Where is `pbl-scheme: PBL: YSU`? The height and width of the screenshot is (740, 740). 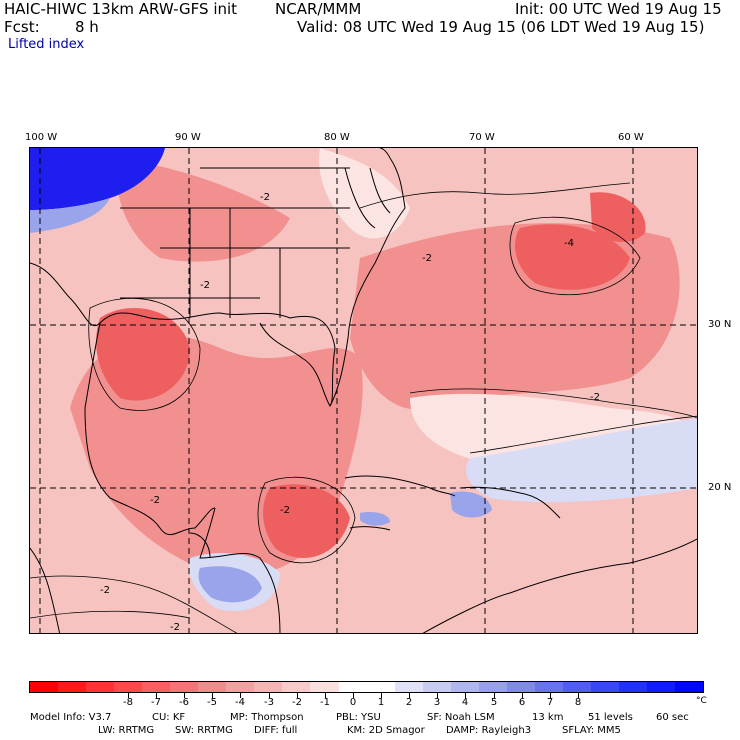 pbl-scheme: PBL: YSU is located at coordinates (358, 717).